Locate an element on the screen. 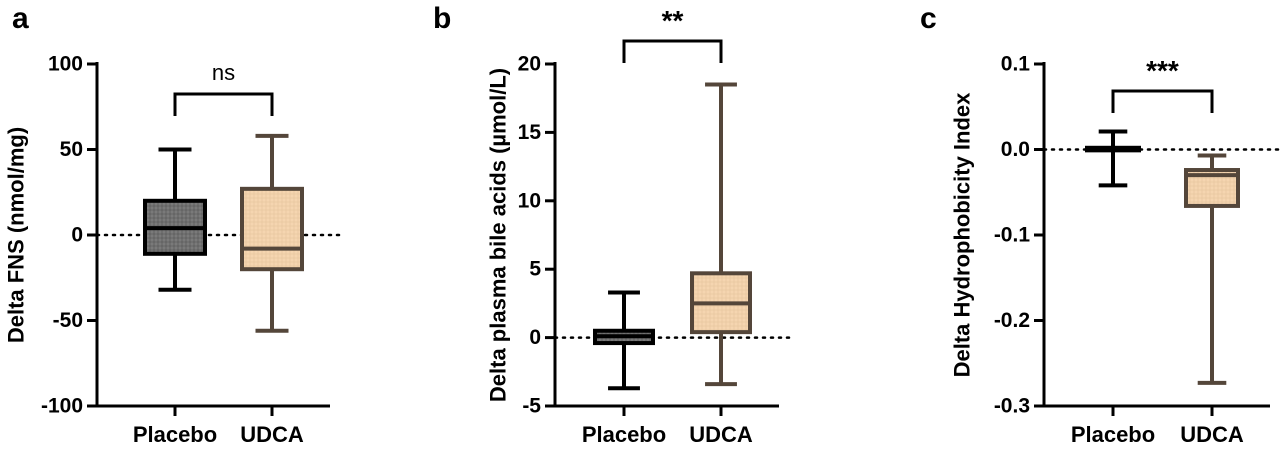 The width and height of the screenshot is (1280, 449). y-tick-label: 15 is located at coordinates (530, 132).